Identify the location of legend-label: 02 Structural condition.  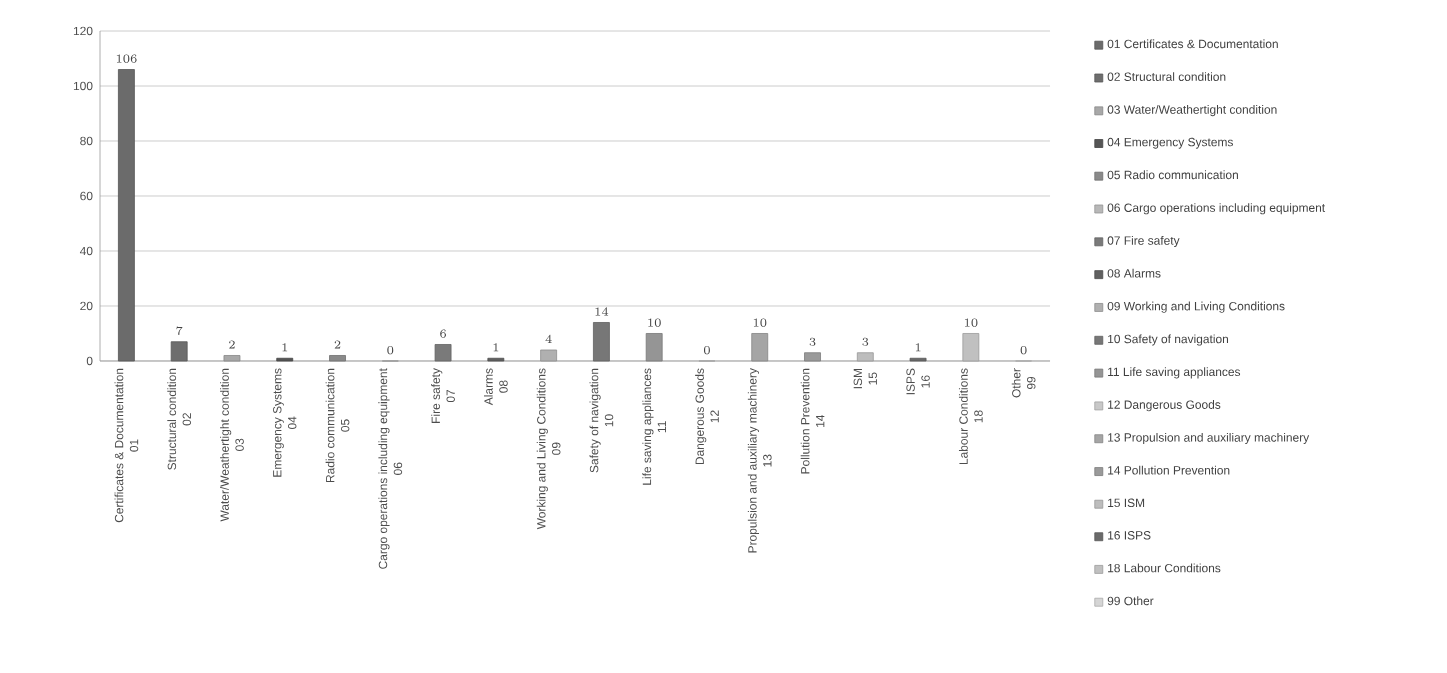
(1166, 76).